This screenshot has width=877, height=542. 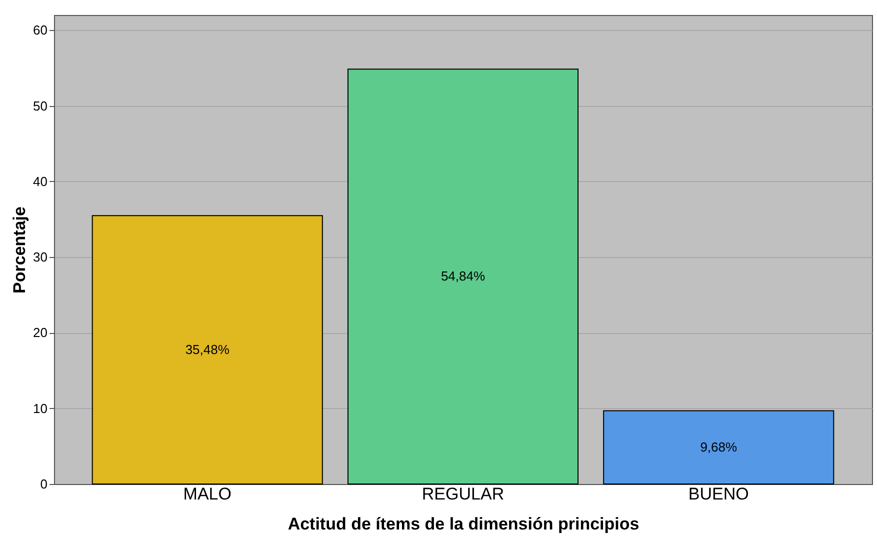 What do you see at coordinates (463, 494) in the screenshot?
I see `x-tick-label: REGULAR` at bounding box center [463, 494].